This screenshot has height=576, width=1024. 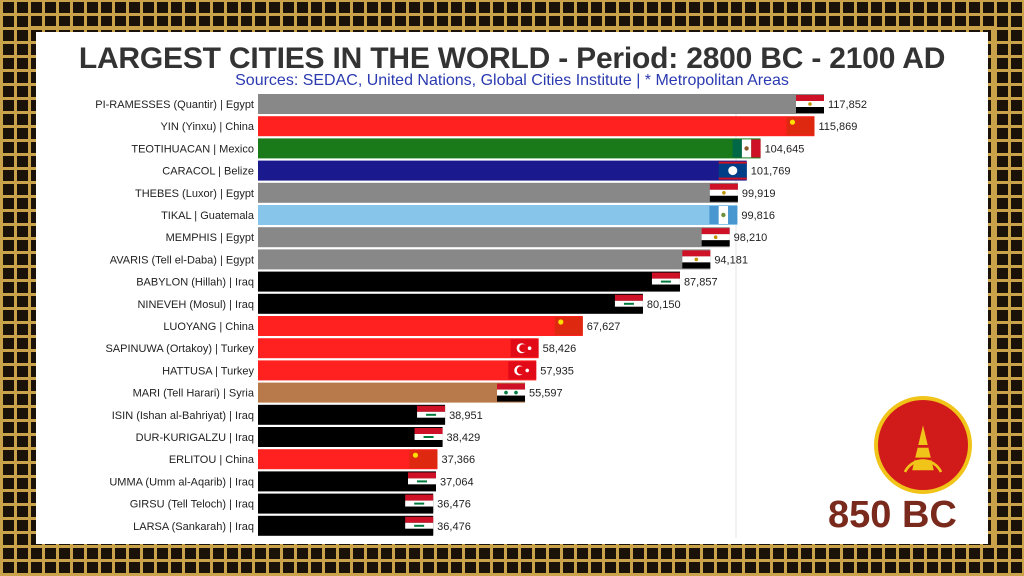 What do you see at coordinates (210, 238) in the screenshot?
I see `city-label: MEMPHIS | Egypt` at bounding box center [210, 238].